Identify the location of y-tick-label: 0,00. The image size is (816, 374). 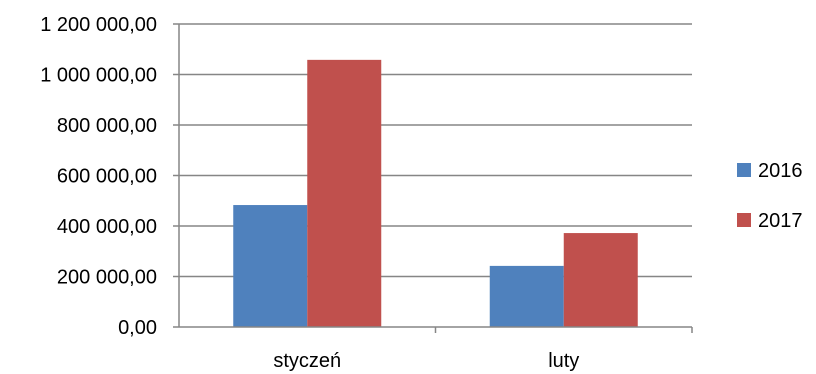
(137, 328).